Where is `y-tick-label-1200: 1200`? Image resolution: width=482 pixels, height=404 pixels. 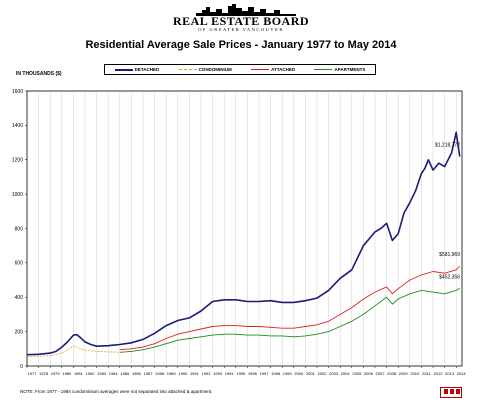 y-tick-label-1200: 1200 is located at coordinates (17, 161).